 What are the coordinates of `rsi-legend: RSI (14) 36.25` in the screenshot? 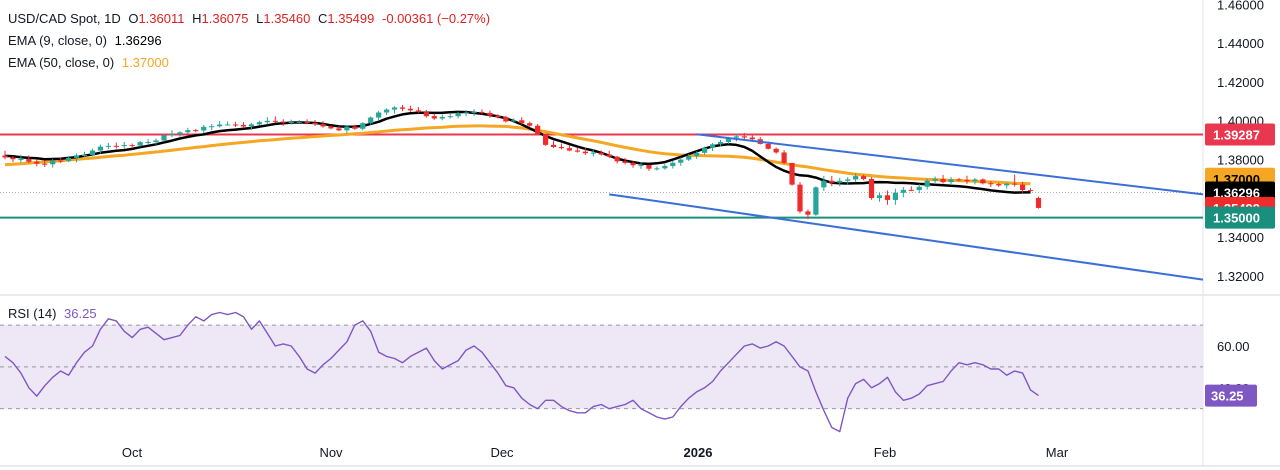 It's located at (54, 313).